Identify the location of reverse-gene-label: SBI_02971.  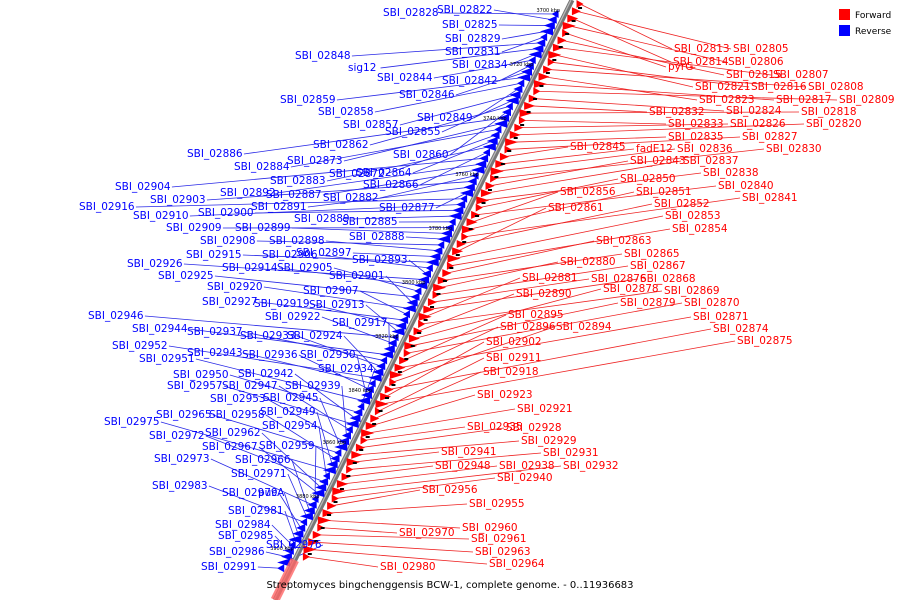
(259, 474).